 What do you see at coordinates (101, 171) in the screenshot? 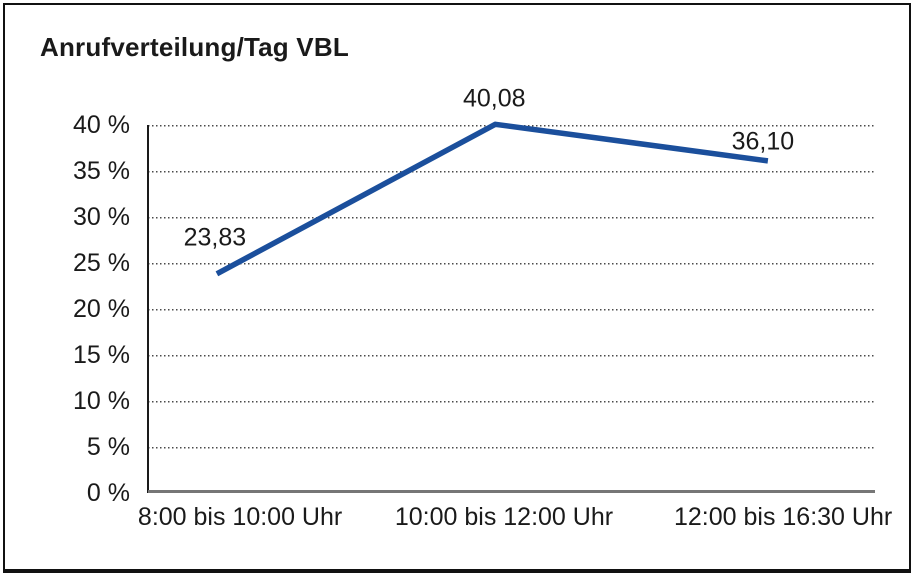
I see `y-tick-label: 35 %` at bounding box center [101, 171].